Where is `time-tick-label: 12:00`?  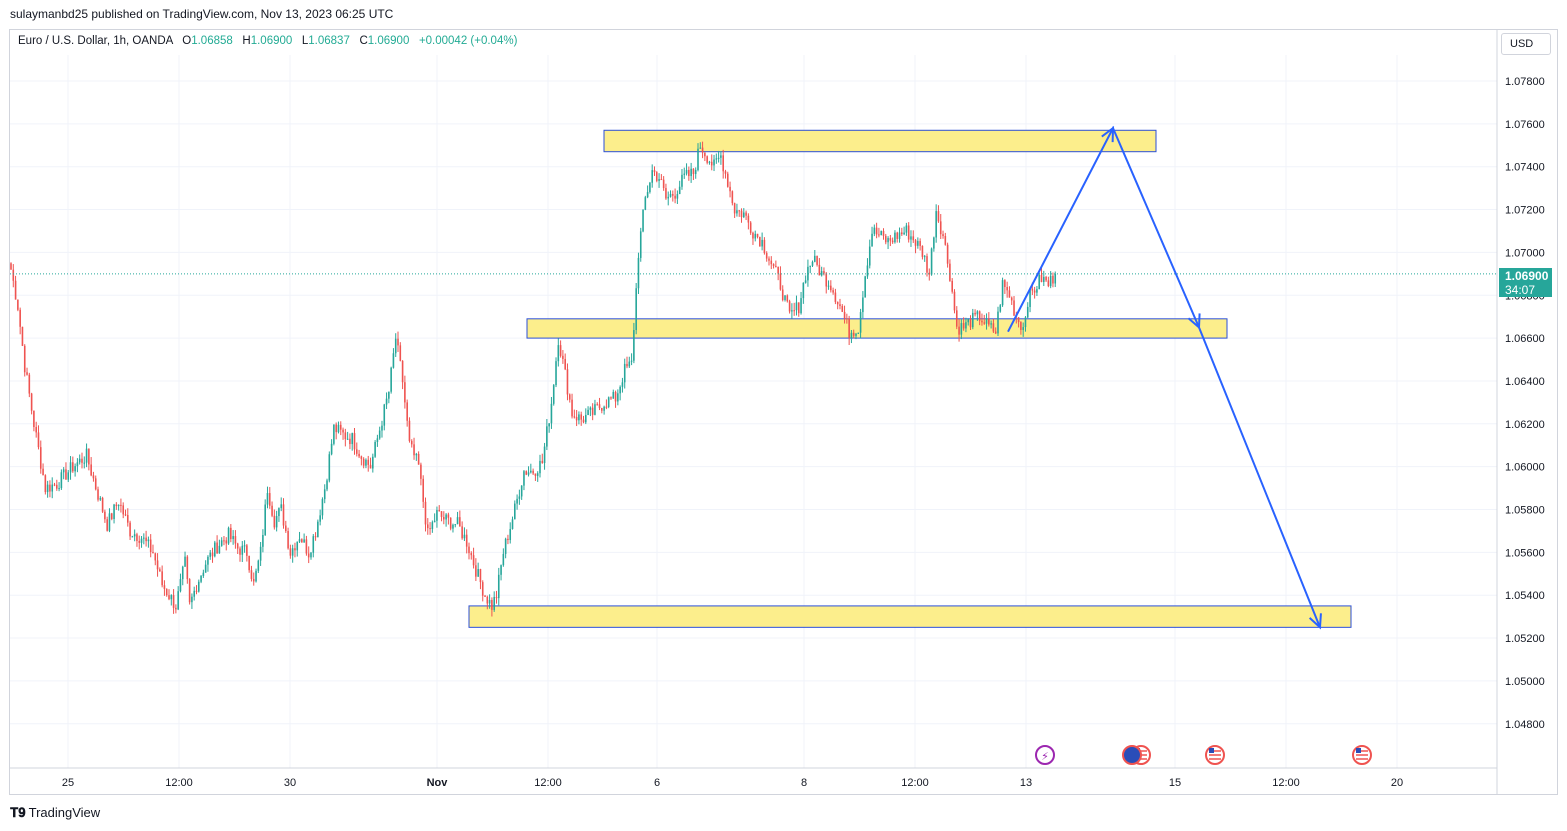 time-tick-label: 12:00 is located at coordinates (179, 783).